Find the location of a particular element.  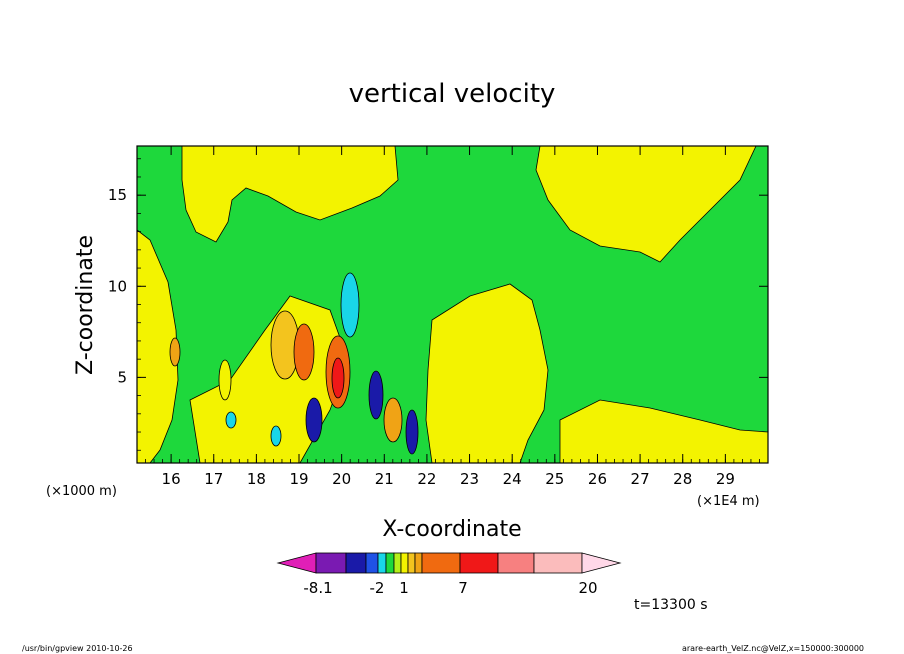

x-tick-label: 17 is located at coordinates (213, 479).